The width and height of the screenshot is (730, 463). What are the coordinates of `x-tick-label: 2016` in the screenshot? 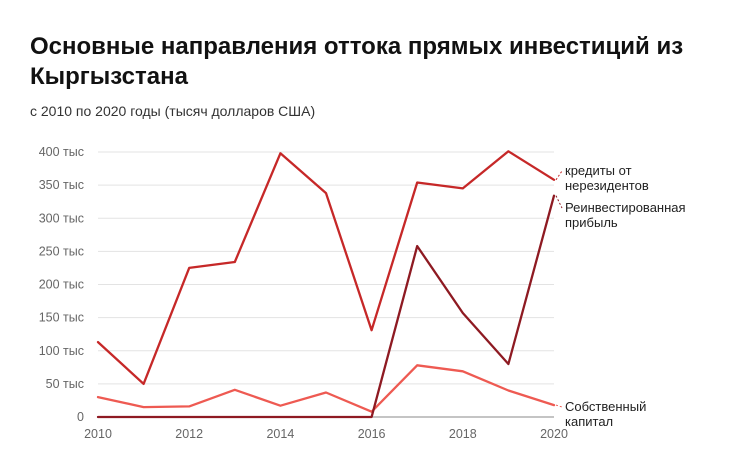 It's located at (372, 434).